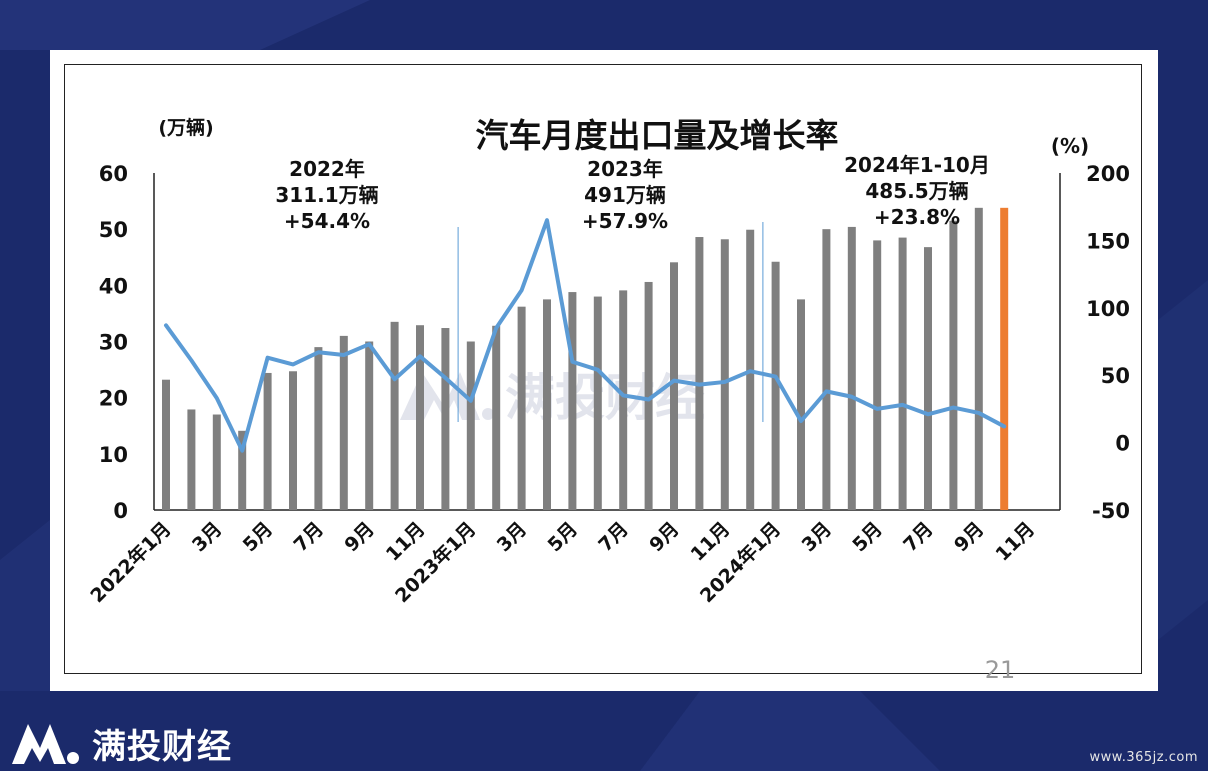 Image resolution: width=1208 pixels, height=771 pixels. I want to click on y-left-unit: (万辆), so click(185, 127).